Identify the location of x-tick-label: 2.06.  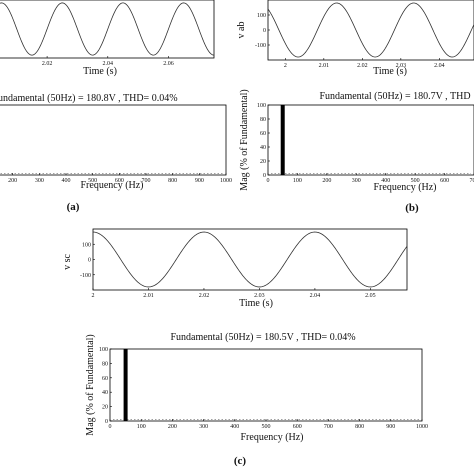
(168, 64).